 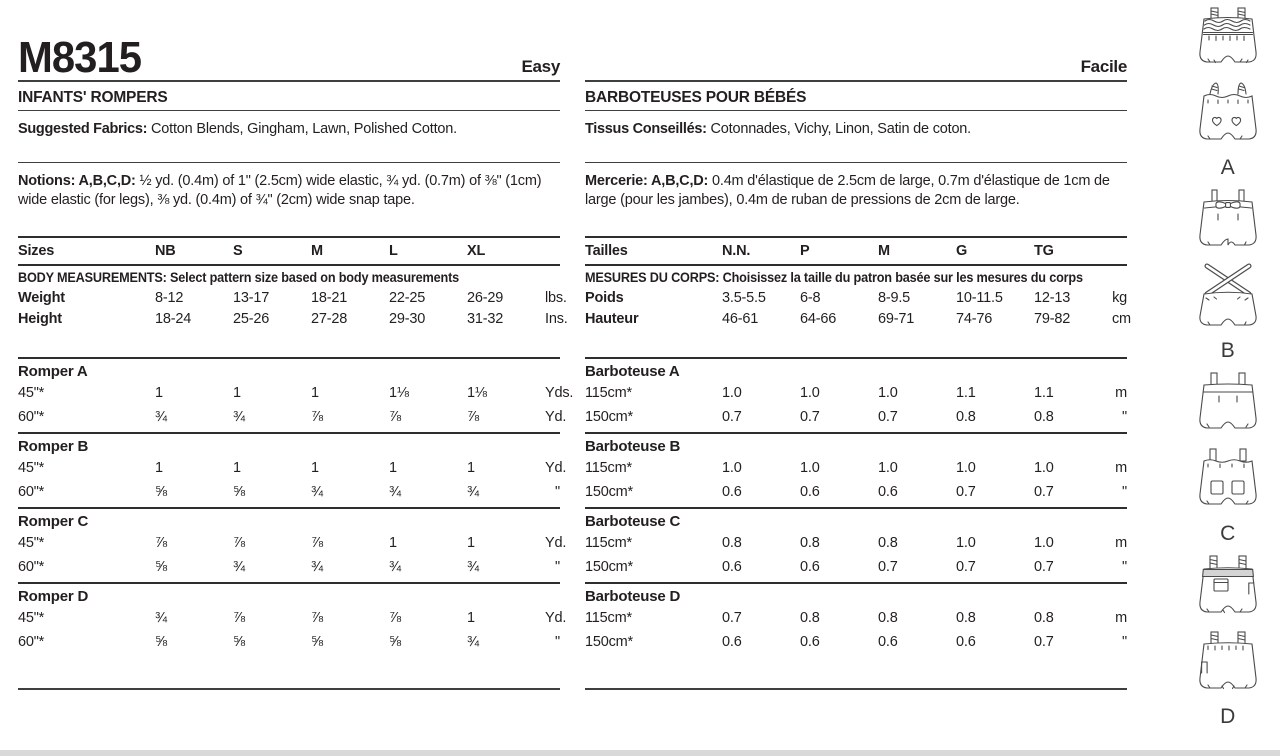 What do you see at coordinates (640, 753) in the screenshot?
I see `scan-edge-strip` at bounding box center [640, 753].